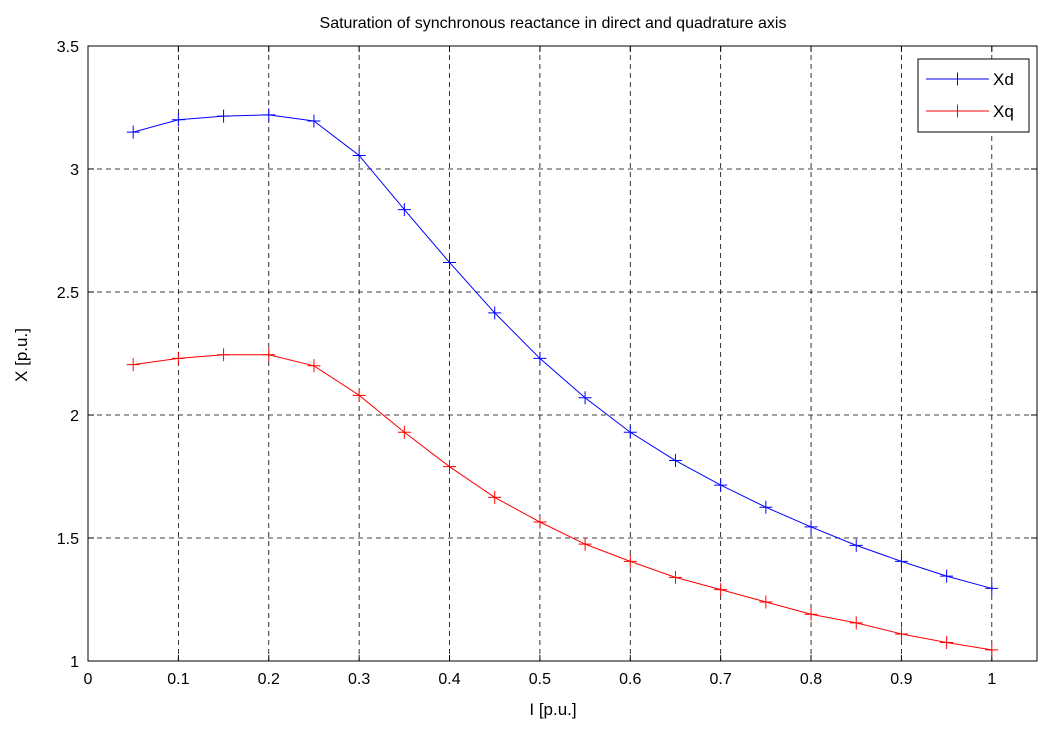 The image size is (1053, 731). Describe the element at coordinates (68, 47) in the screenshot. I see `y-tick-label: 3.5` at that location.